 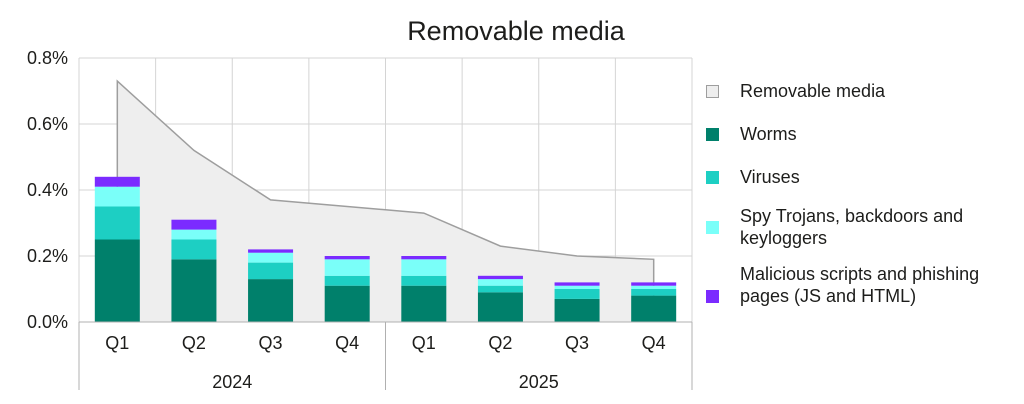 I want to click on x-group-label: 2024, so click(x=232, y=382).